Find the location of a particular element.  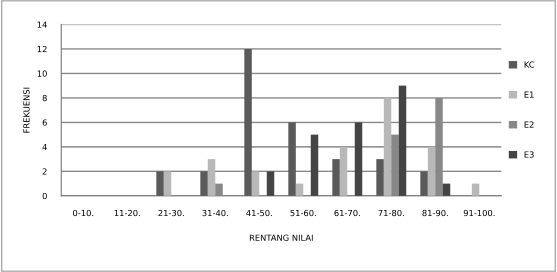

y-axis-title: FREKUENSI is located at coordinates (26, 110).